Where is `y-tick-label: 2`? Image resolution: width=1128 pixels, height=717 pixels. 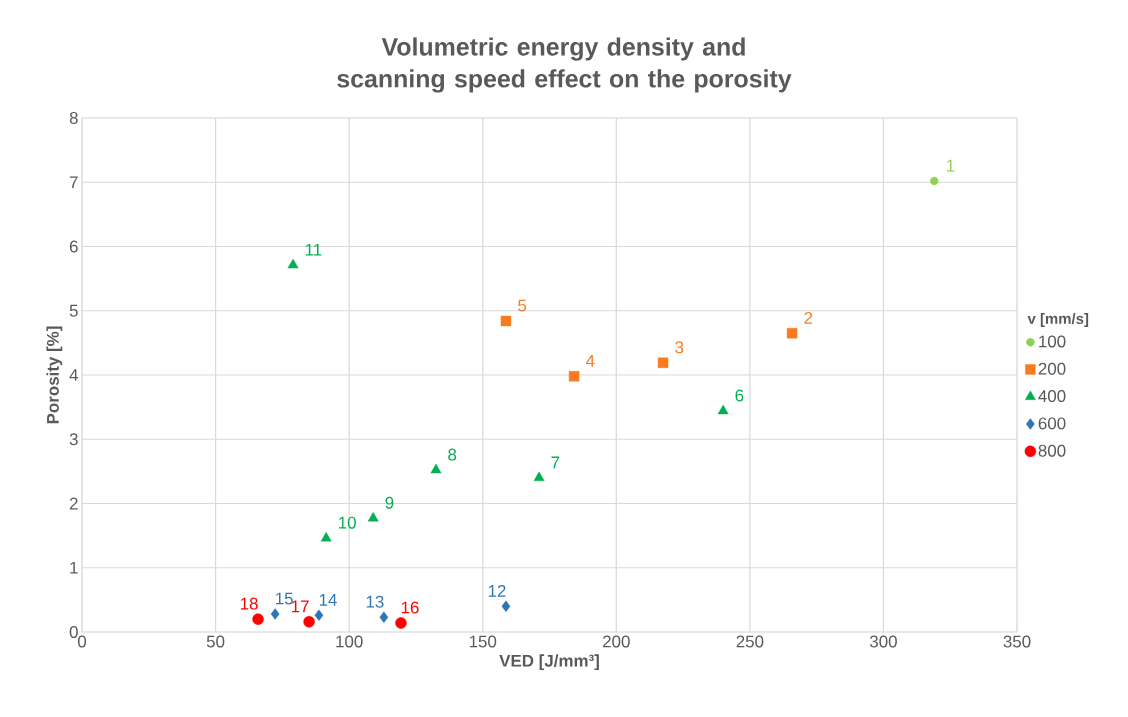 y-tick-label: 2 is located at coordinates (73, 503).